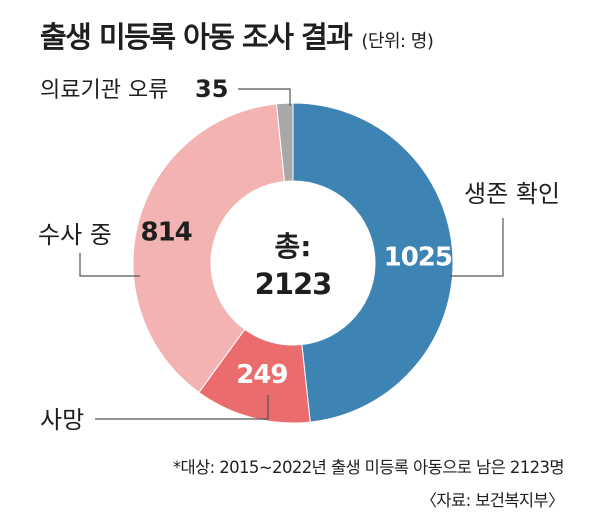  I want to click on leader-line-survival, so click(477, 247).